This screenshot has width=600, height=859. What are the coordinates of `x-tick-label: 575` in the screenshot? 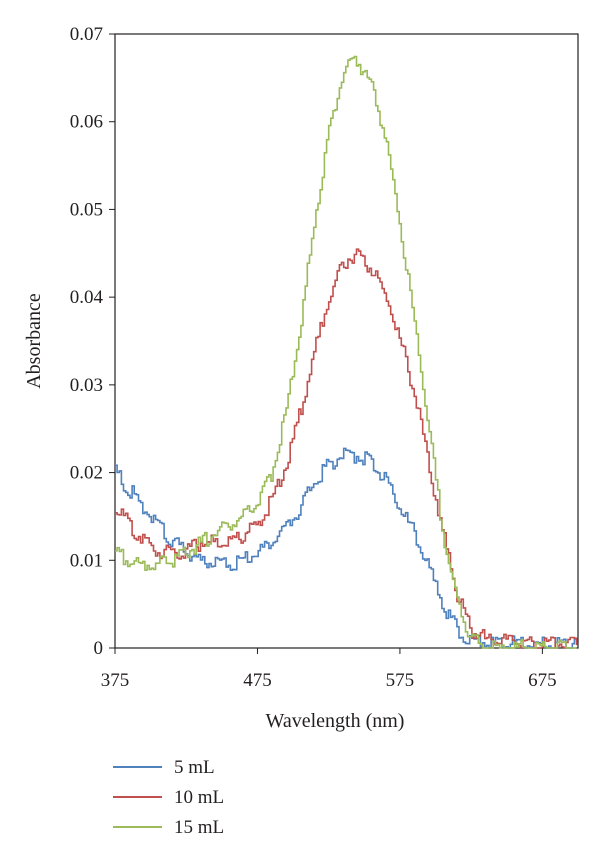 It's located at (400, 680).